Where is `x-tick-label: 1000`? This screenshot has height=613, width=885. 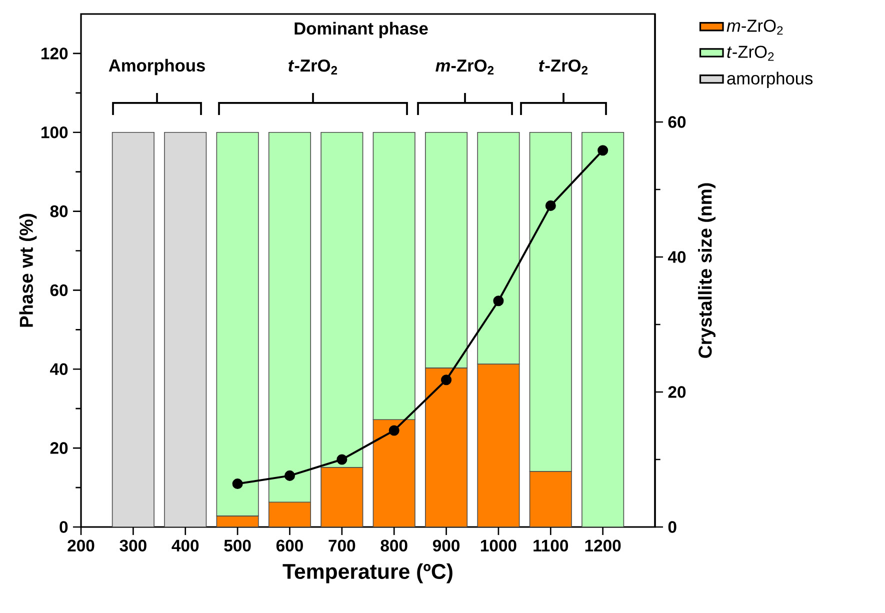 x-tick-label: 1000 is located at coordinates (498, 546).